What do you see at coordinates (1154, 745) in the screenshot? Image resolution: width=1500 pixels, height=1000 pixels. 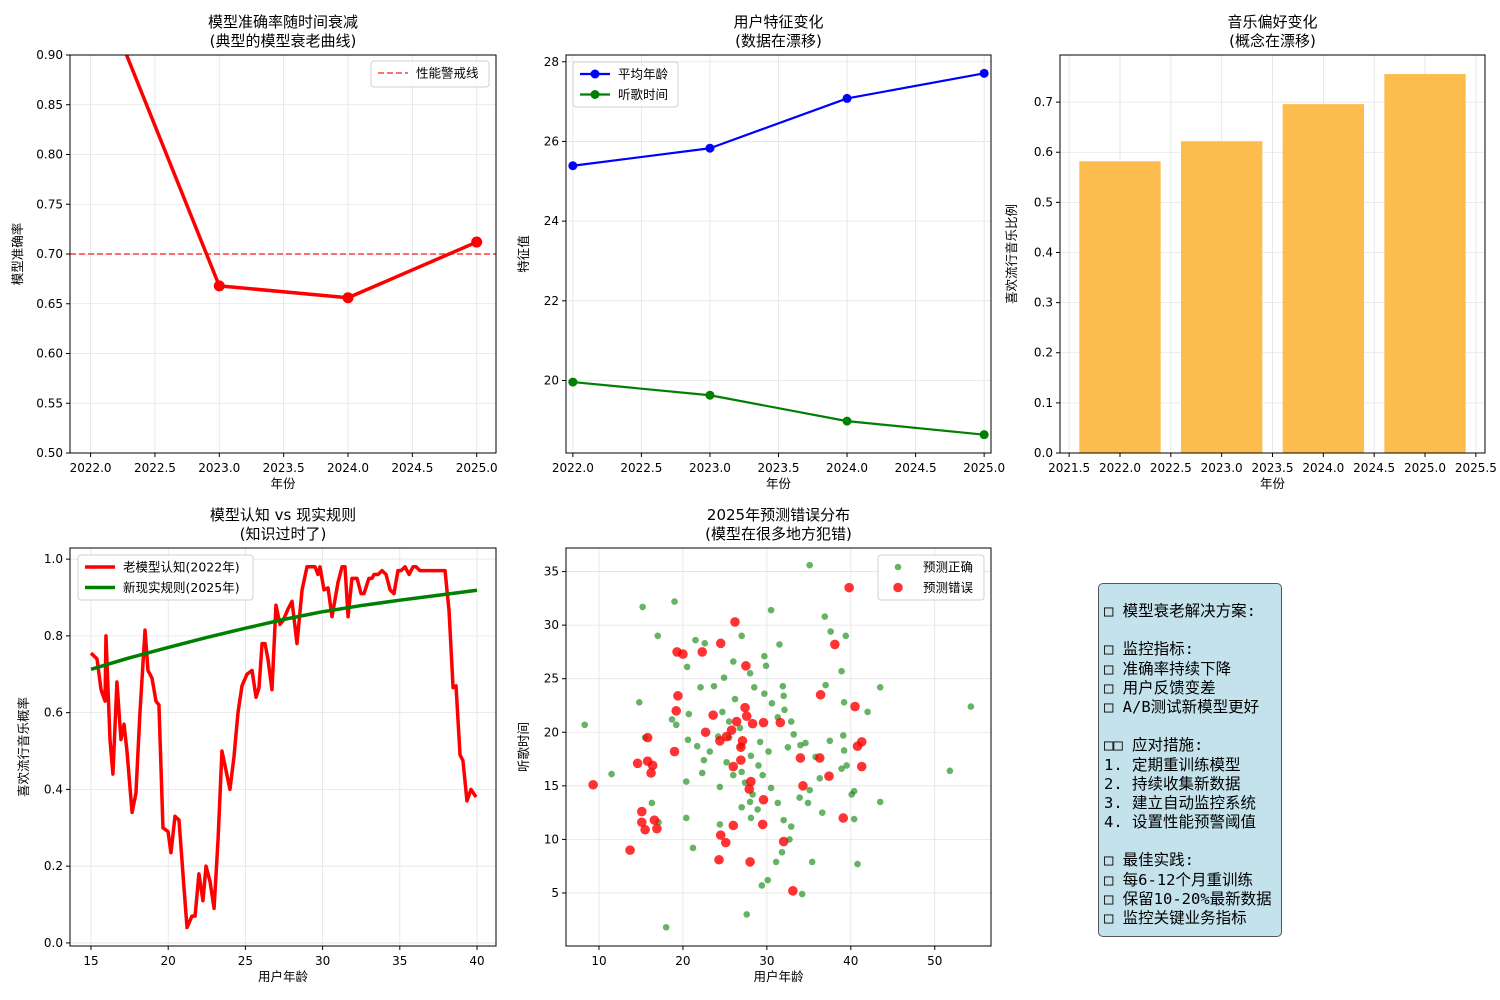 I see `textbox-line: □□ 应对措施:` at bounding box center [1154, 745].